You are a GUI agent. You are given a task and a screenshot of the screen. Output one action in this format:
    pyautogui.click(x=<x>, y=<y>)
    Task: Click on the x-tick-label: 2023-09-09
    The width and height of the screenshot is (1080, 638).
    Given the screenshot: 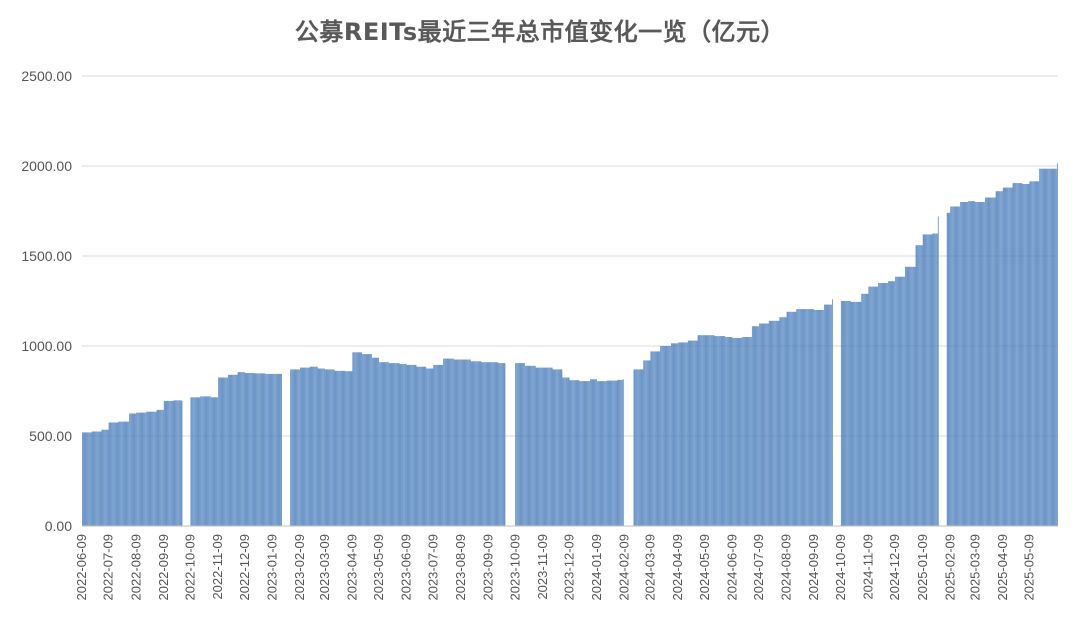 What is the action you would take?
    pyautogui.click(x=488, y=567)
    